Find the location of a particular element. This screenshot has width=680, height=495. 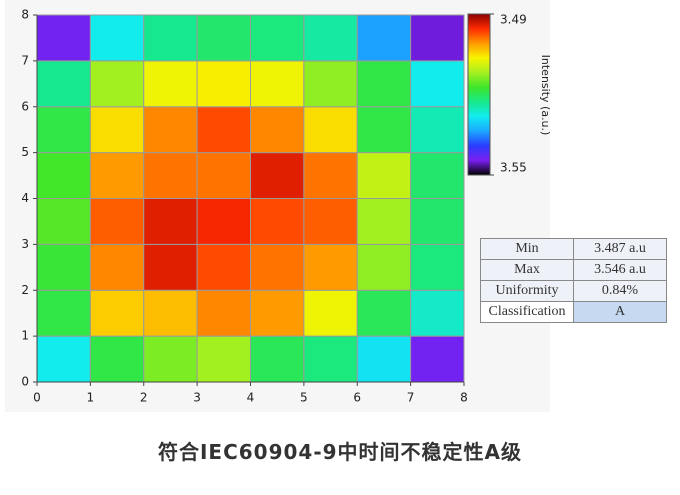

x-tick-label: 2 is located at coordinates (144, 398).